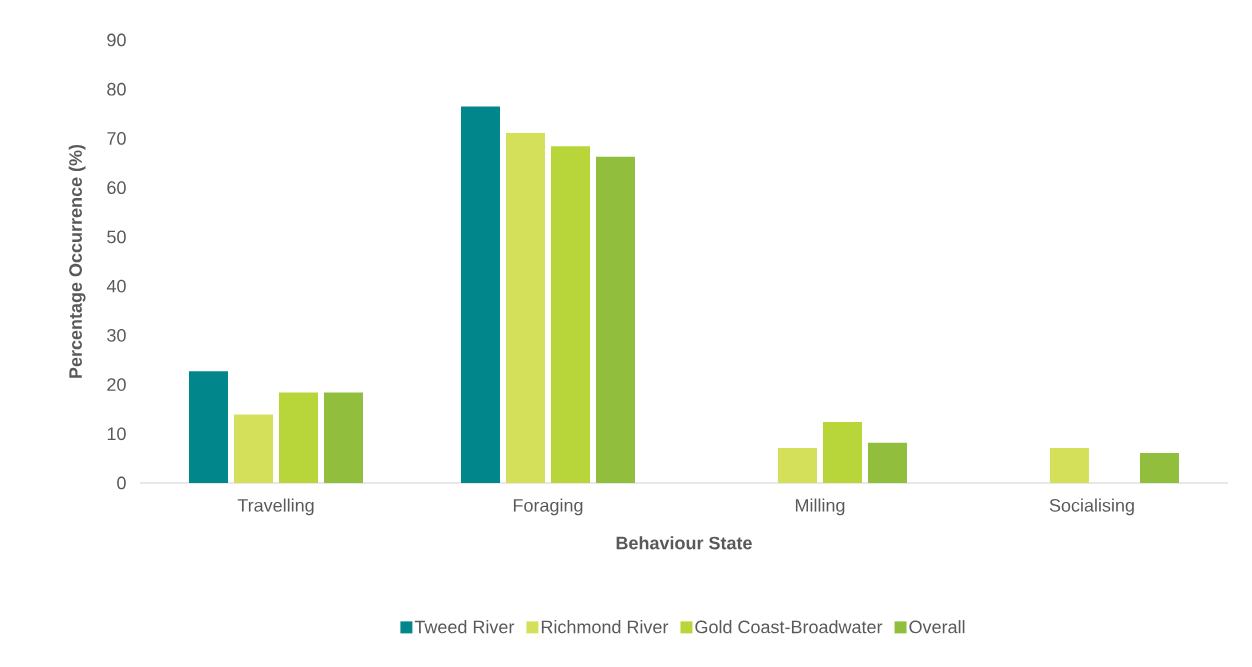  Describe the element at coordinates (116, 40) in the screenshot. I see `y-tick-label: 90` at that location.